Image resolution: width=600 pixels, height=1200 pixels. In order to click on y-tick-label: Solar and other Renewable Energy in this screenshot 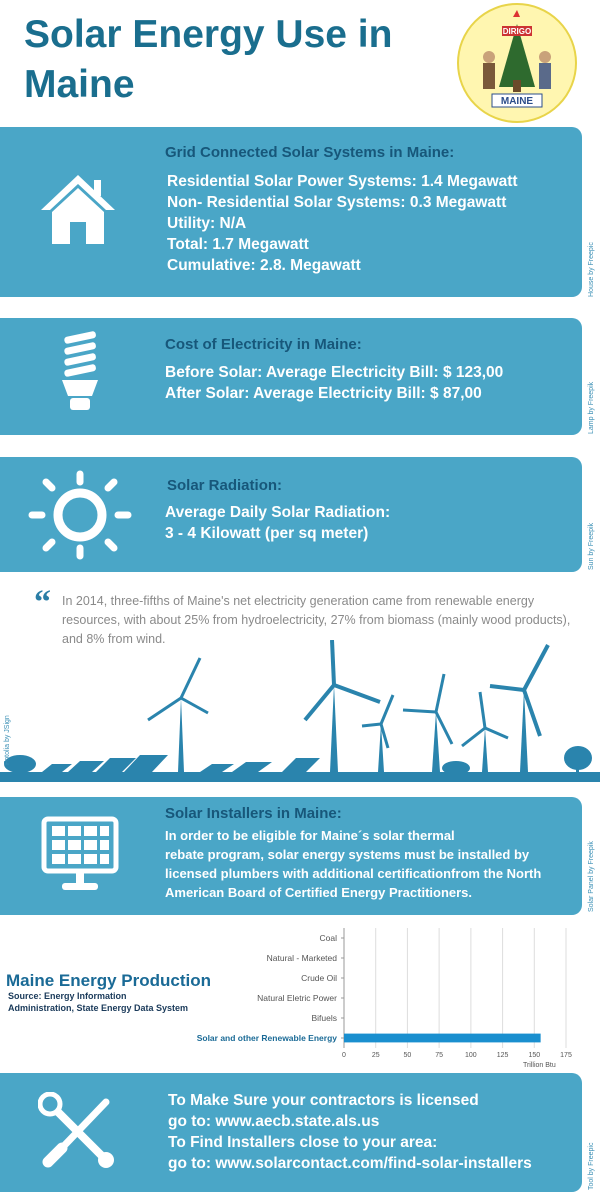, I will do `click(267, 1038)`.